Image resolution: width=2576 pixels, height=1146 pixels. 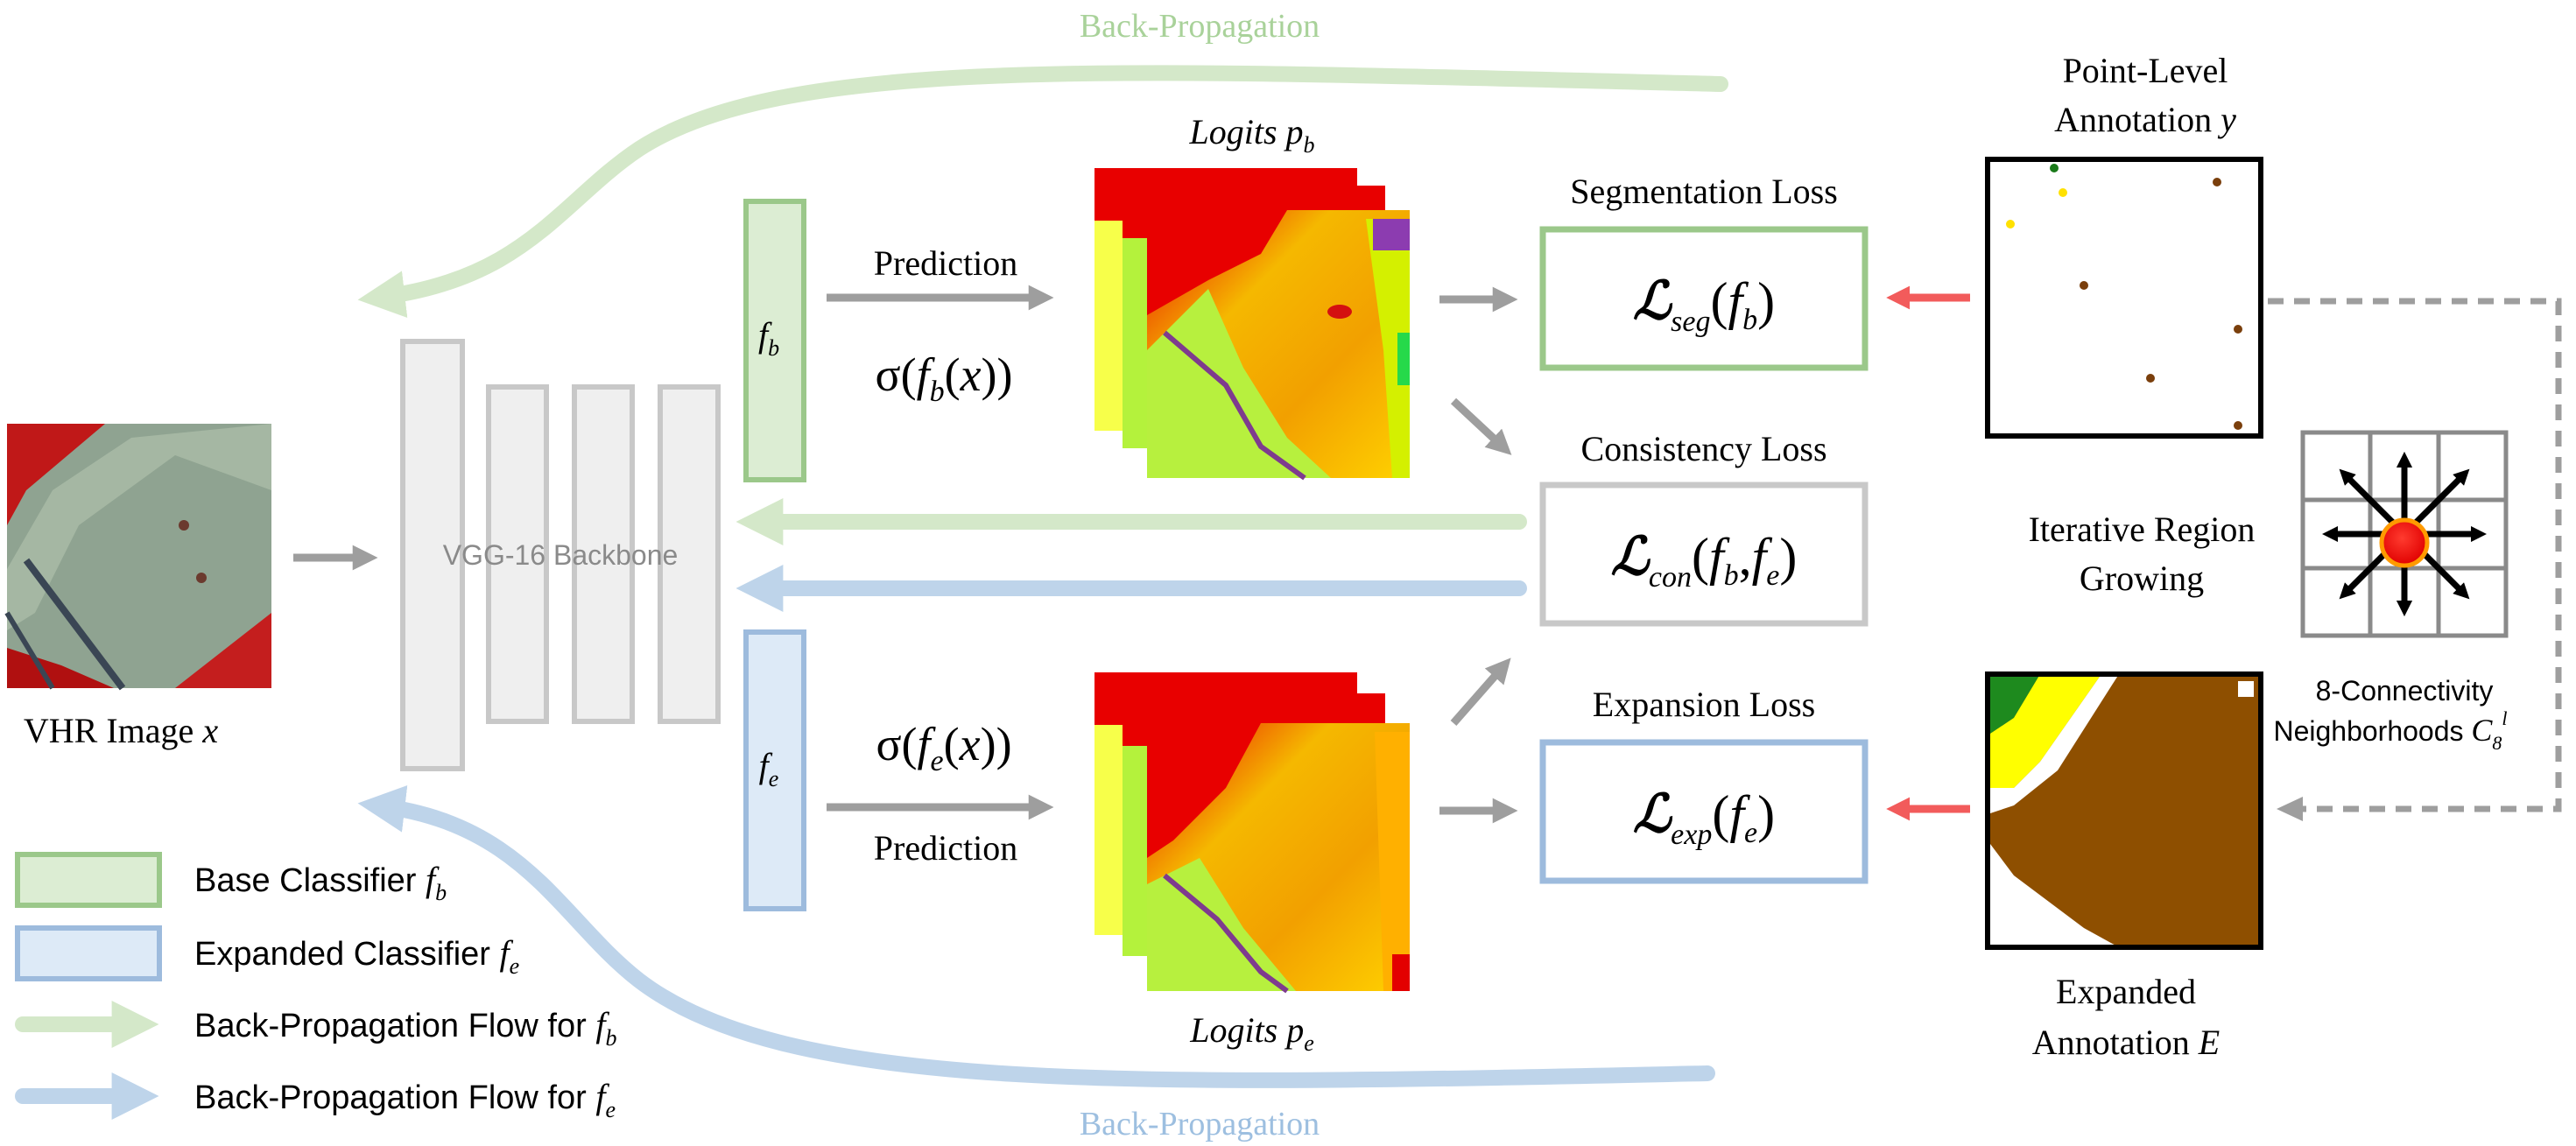 I want to click on logits-bottom-label: Logits pe, so click(x=1251, y=1033).